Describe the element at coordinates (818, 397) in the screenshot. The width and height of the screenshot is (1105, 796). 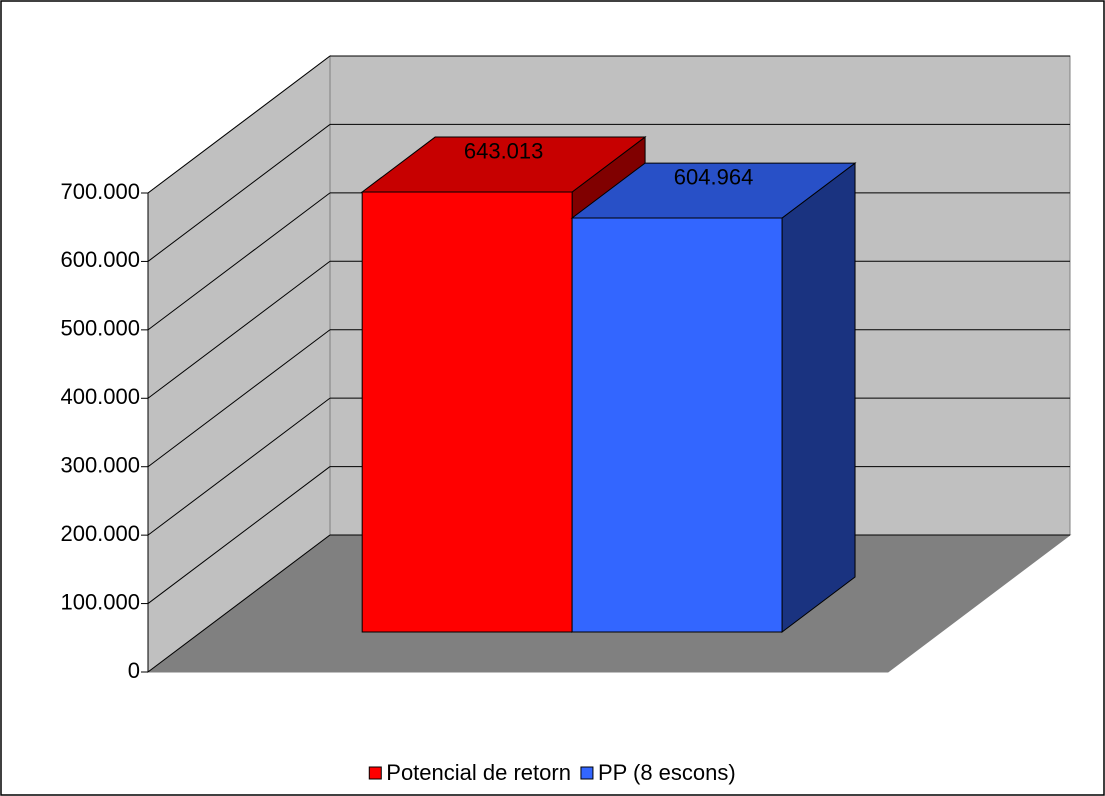
I see `bar-side` at that location.